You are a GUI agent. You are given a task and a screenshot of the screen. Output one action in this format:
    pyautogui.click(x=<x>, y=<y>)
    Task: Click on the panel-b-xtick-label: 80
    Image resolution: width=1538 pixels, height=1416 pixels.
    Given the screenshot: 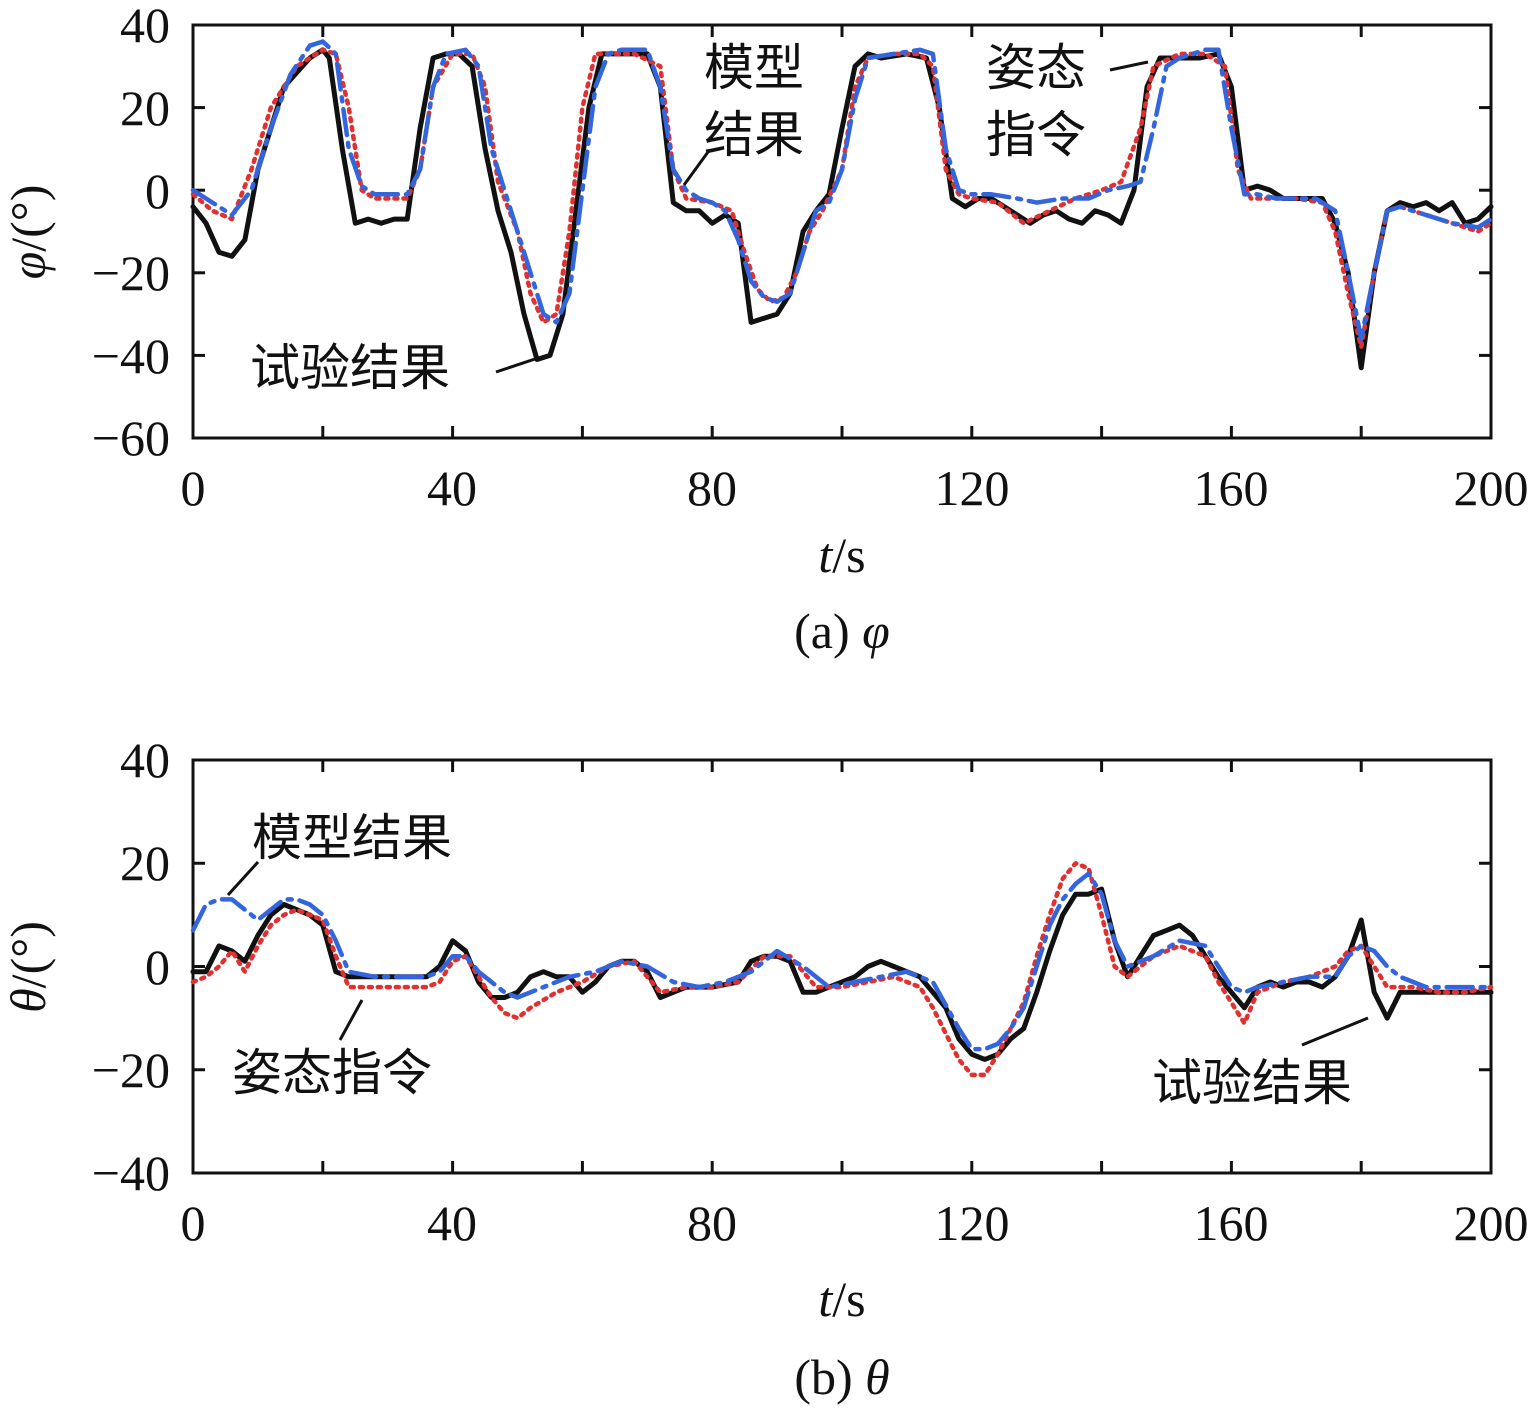 What is the action you would take?
    pyautogui.click(x=712, y=1223)
    